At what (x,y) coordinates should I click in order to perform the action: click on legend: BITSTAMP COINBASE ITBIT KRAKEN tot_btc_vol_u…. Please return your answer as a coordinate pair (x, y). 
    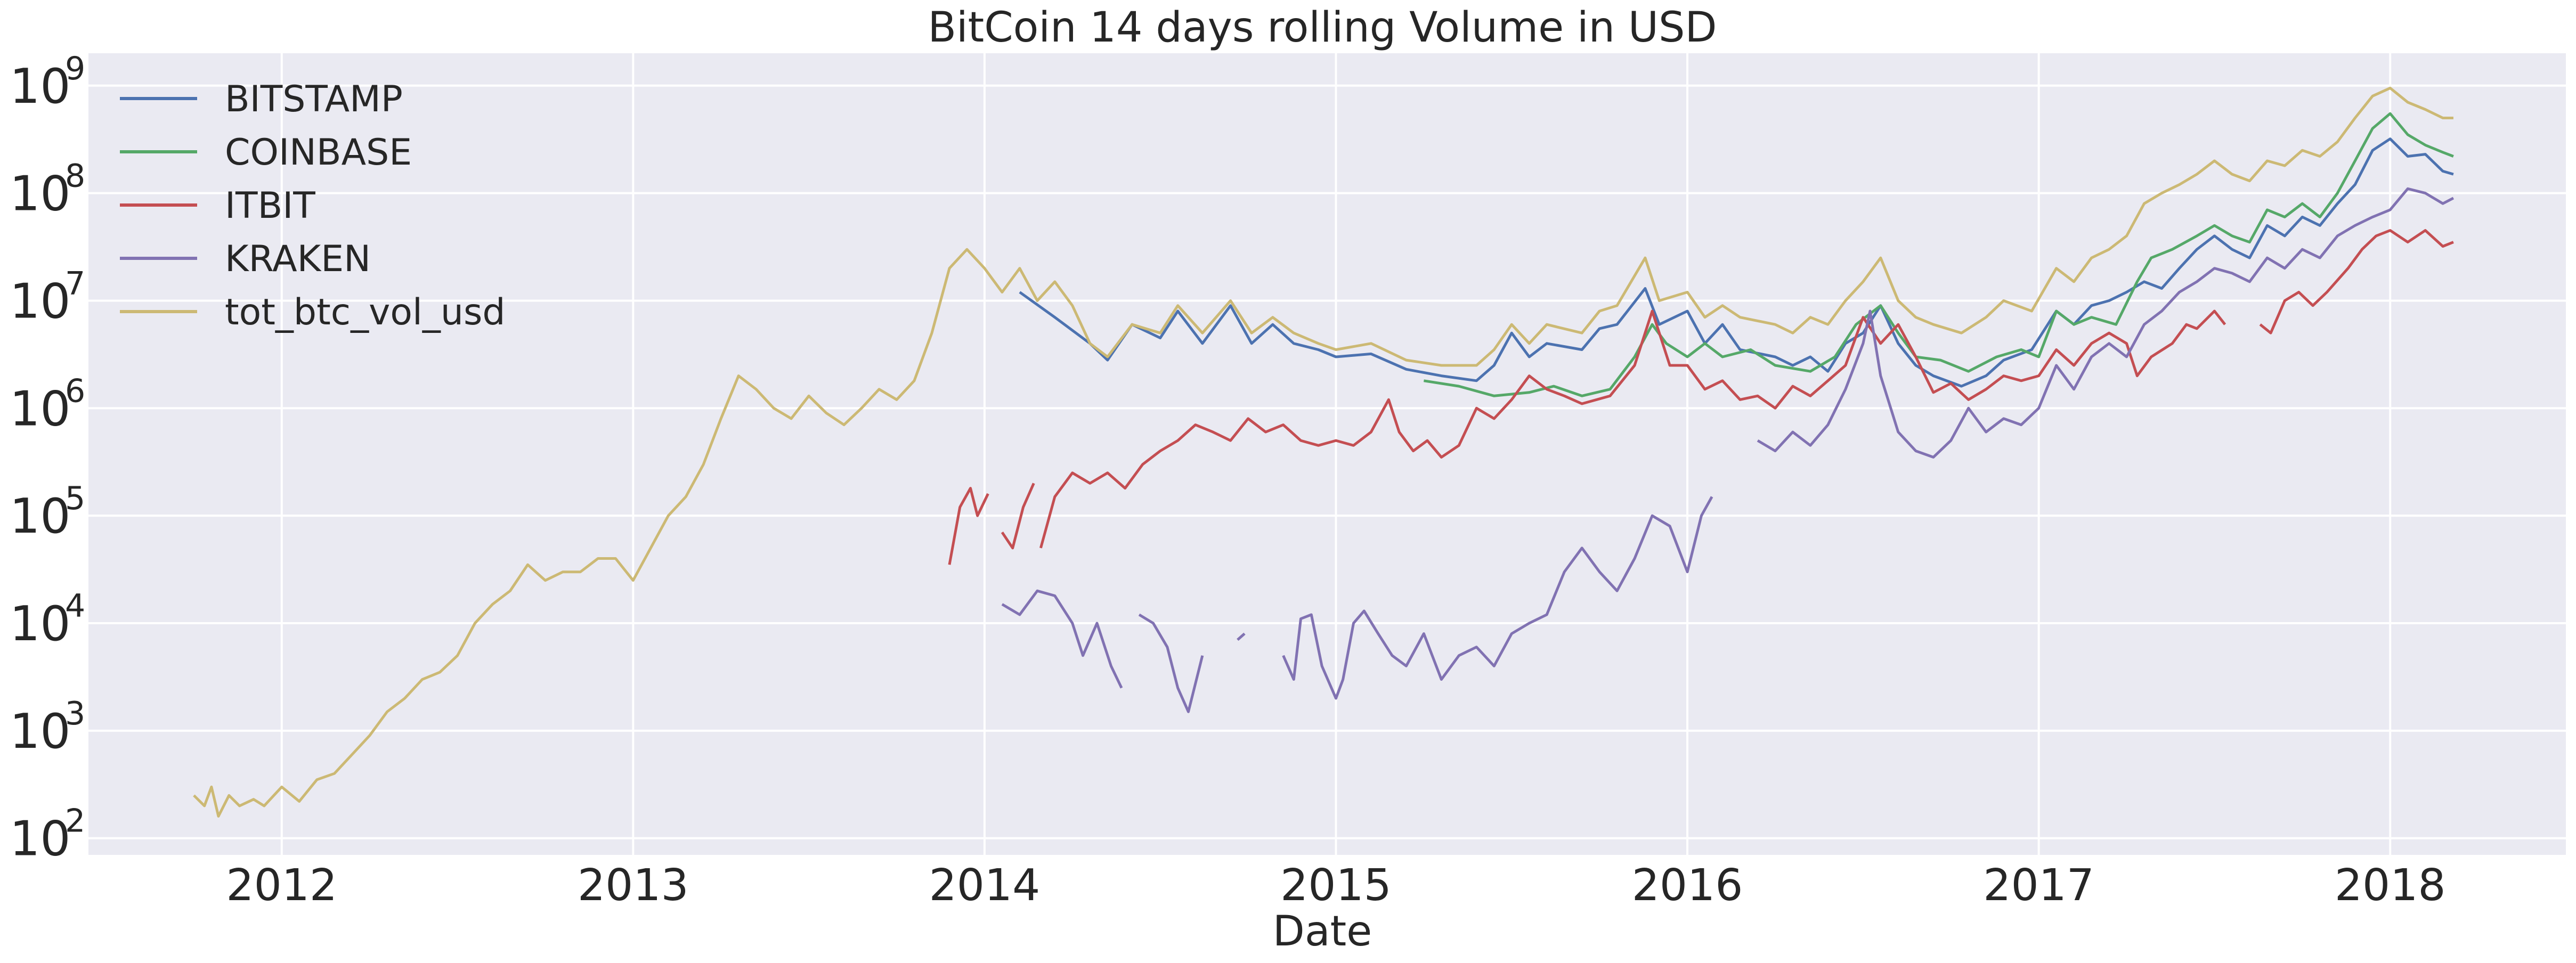
    Looking at the image, I should click on (313, 205).